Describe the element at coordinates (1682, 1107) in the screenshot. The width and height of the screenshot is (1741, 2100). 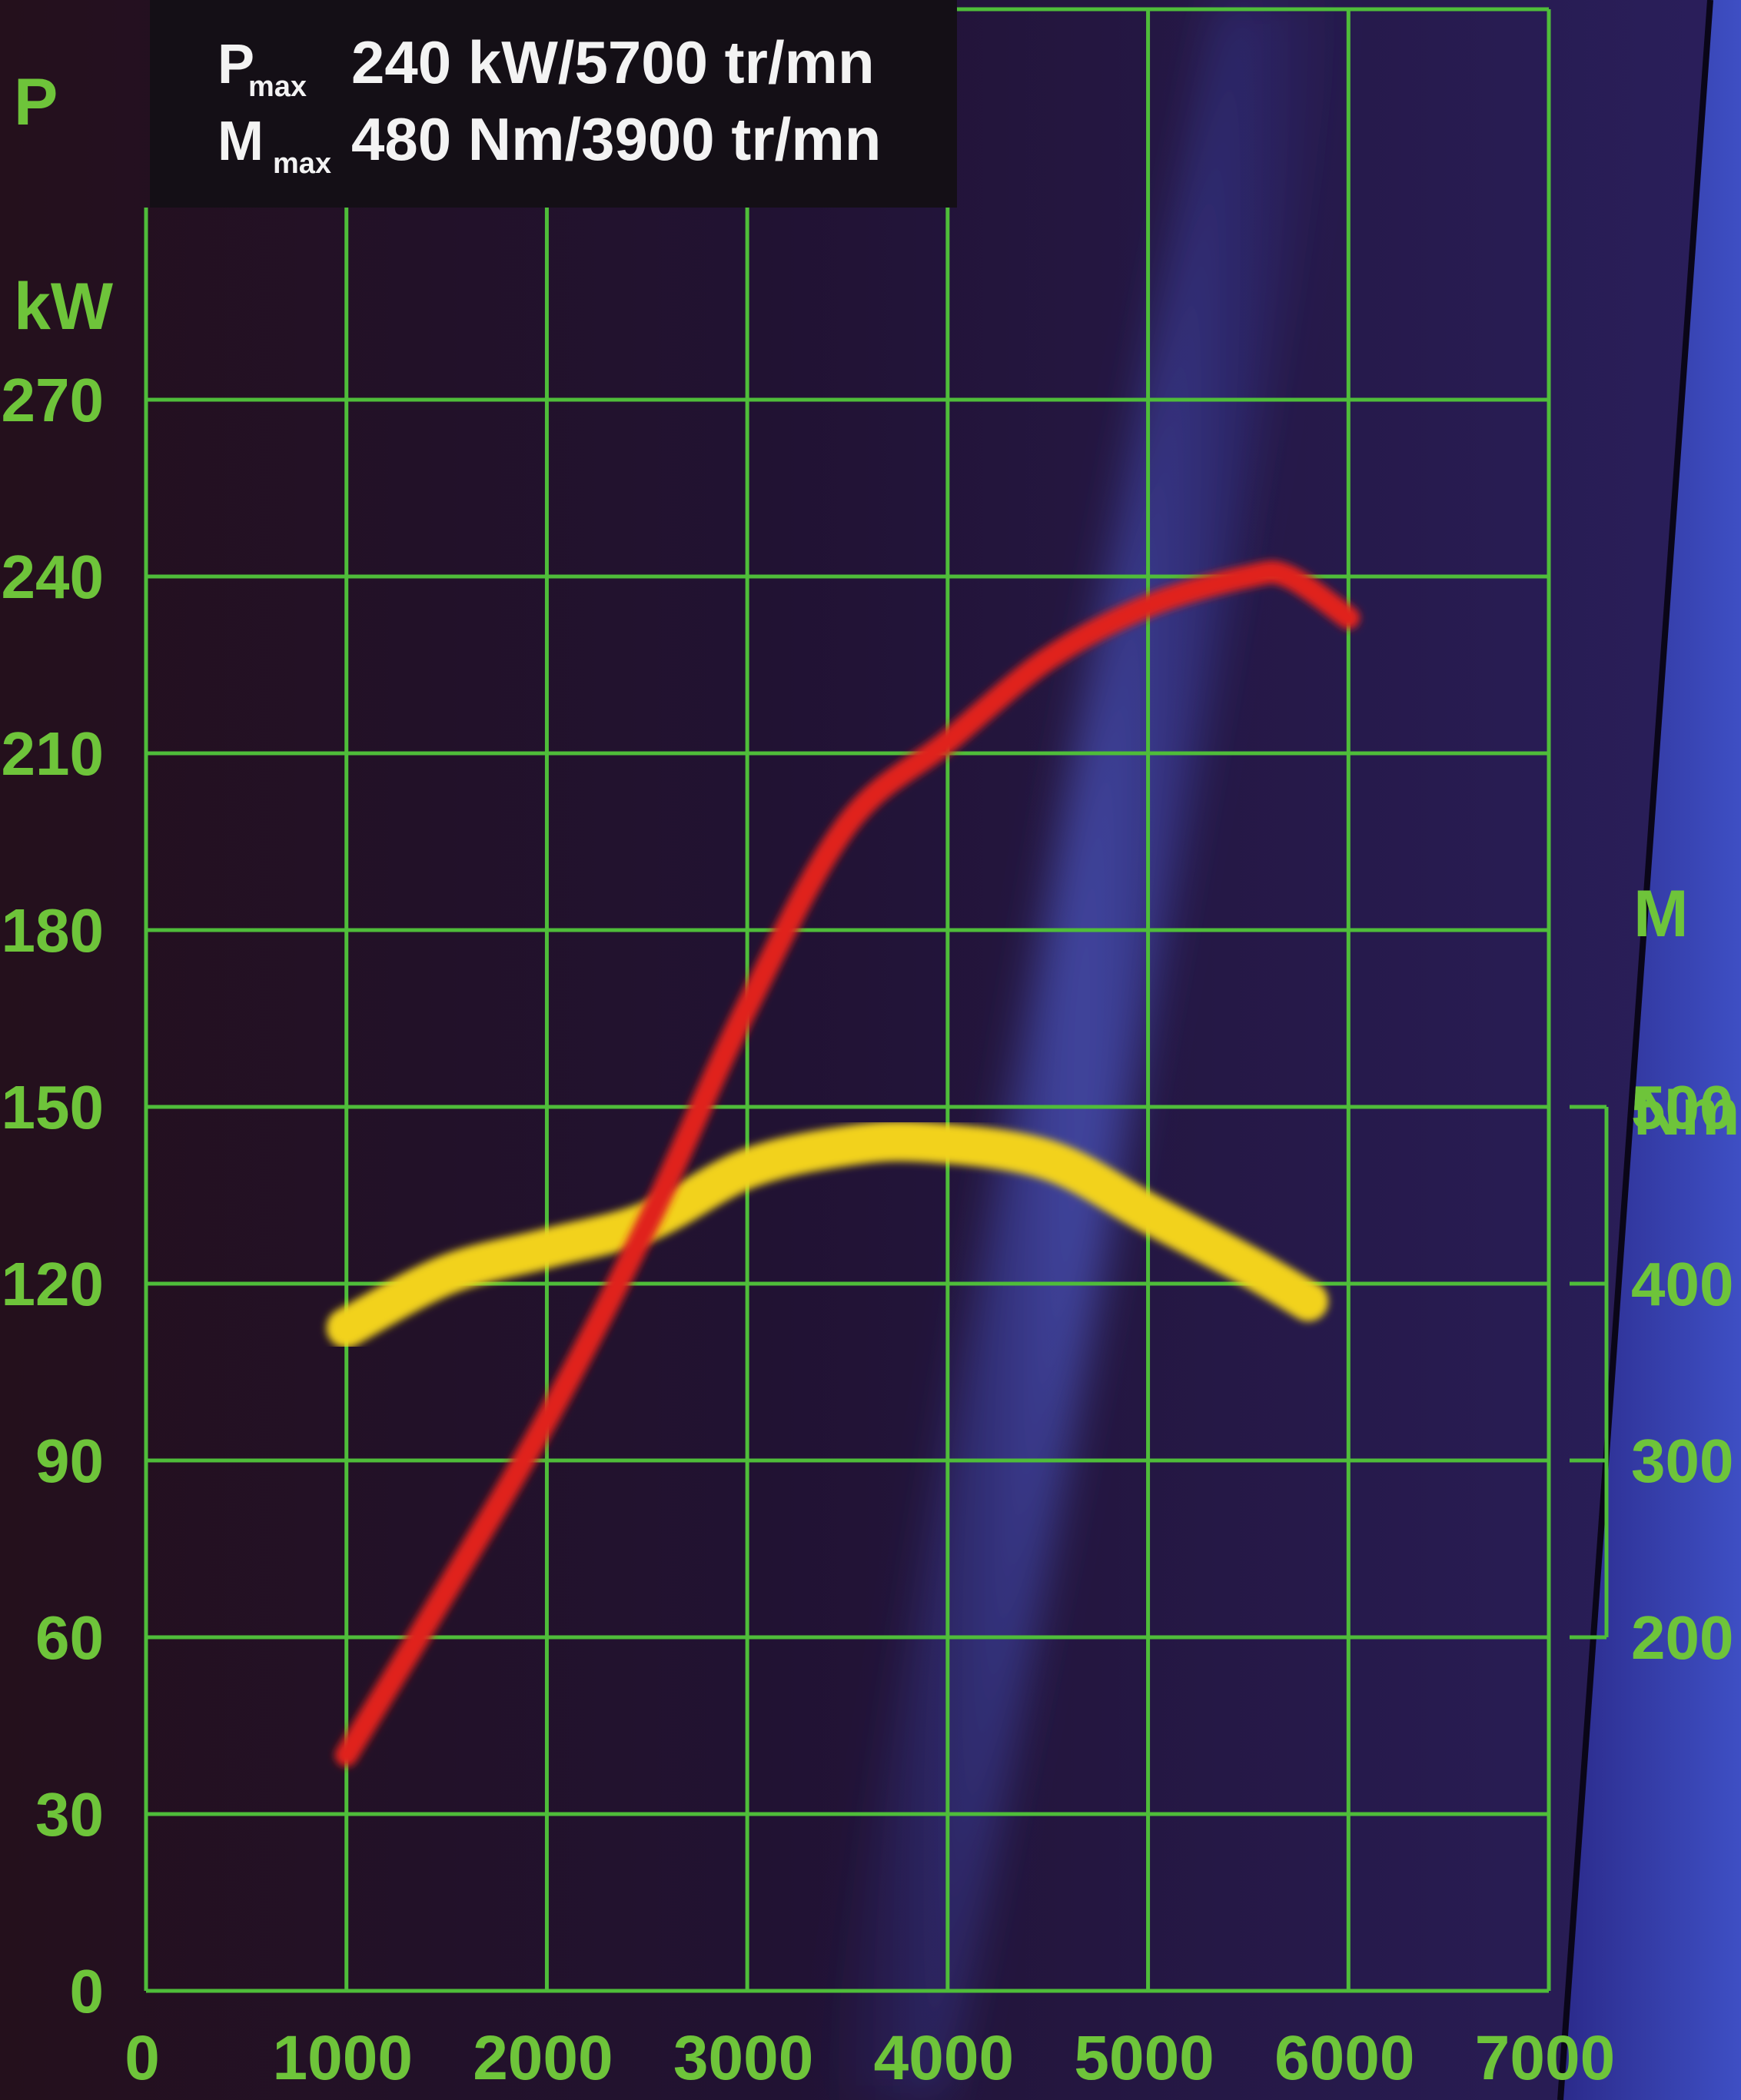
I see `right-tick-label-500: 500` at that location.